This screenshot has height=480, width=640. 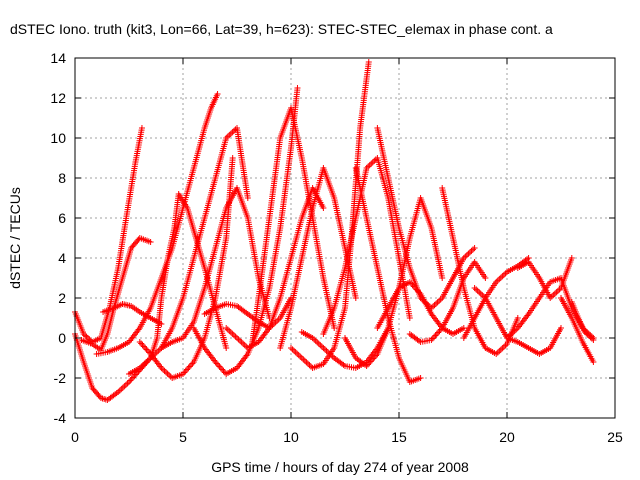 I want to click on y-tick-label: 14, so click(x=58, y=58).